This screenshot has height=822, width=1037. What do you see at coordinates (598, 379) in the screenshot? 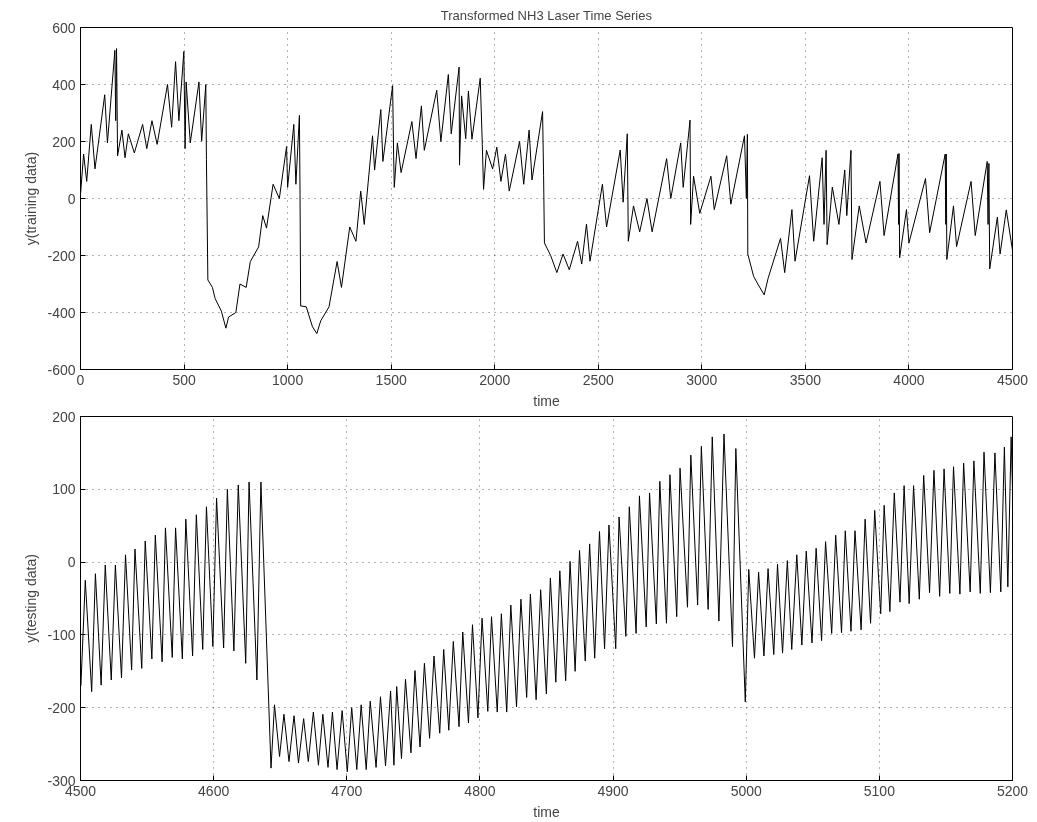
I see `x-tick-label: 2500` at bounding box center [598, 379].